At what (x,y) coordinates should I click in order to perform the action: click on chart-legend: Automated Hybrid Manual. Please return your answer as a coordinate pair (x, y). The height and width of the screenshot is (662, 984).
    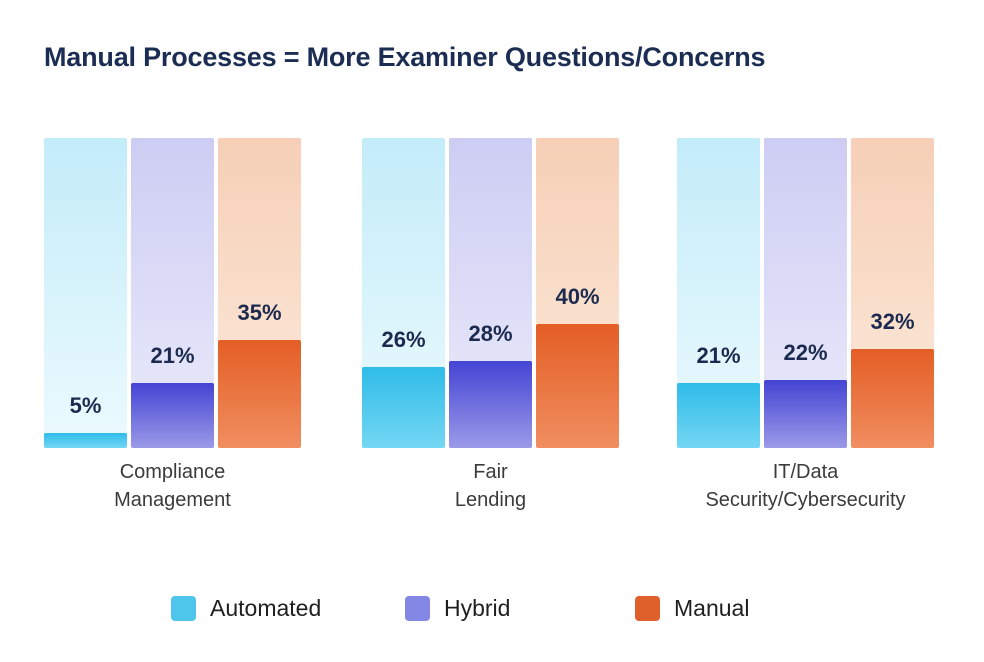
    Looking at the image, I should click on (492, 611).